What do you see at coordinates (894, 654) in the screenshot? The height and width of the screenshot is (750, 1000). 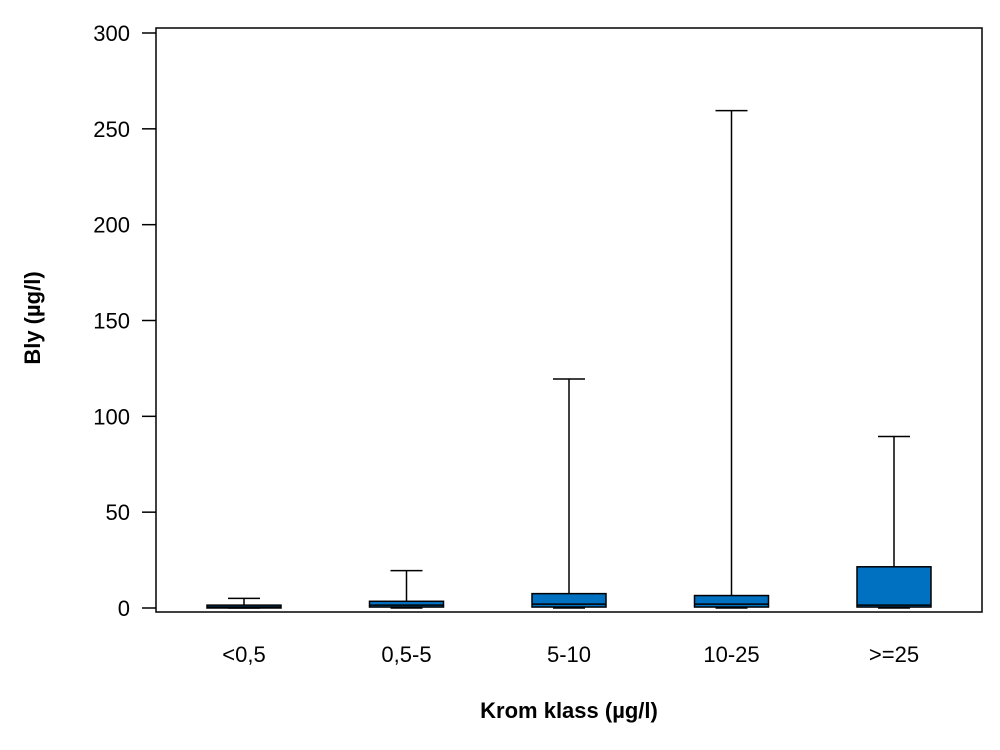 I see `x-tick-label: >=25` at bounding box center [894, 654].